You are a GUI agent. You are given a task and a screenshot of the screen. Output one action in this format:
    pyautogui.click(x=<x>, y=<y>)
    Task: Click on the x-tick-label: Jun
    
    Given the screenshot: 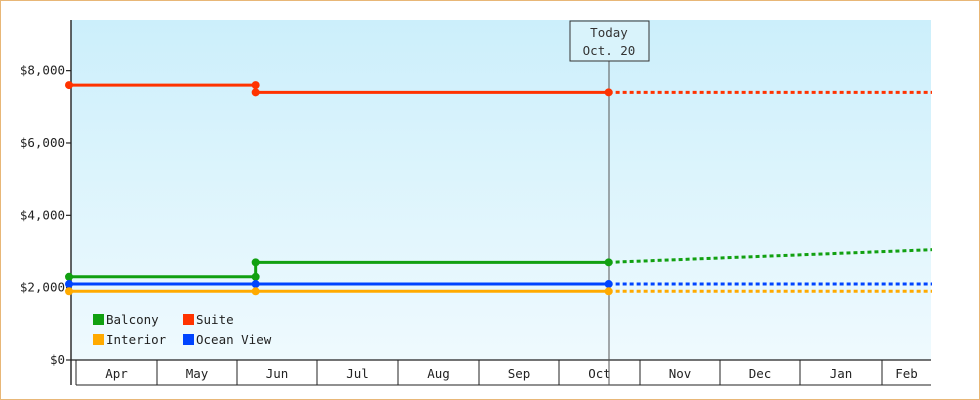 What is the action you would take?
    pyautogui.click(x=277, y=373)
    